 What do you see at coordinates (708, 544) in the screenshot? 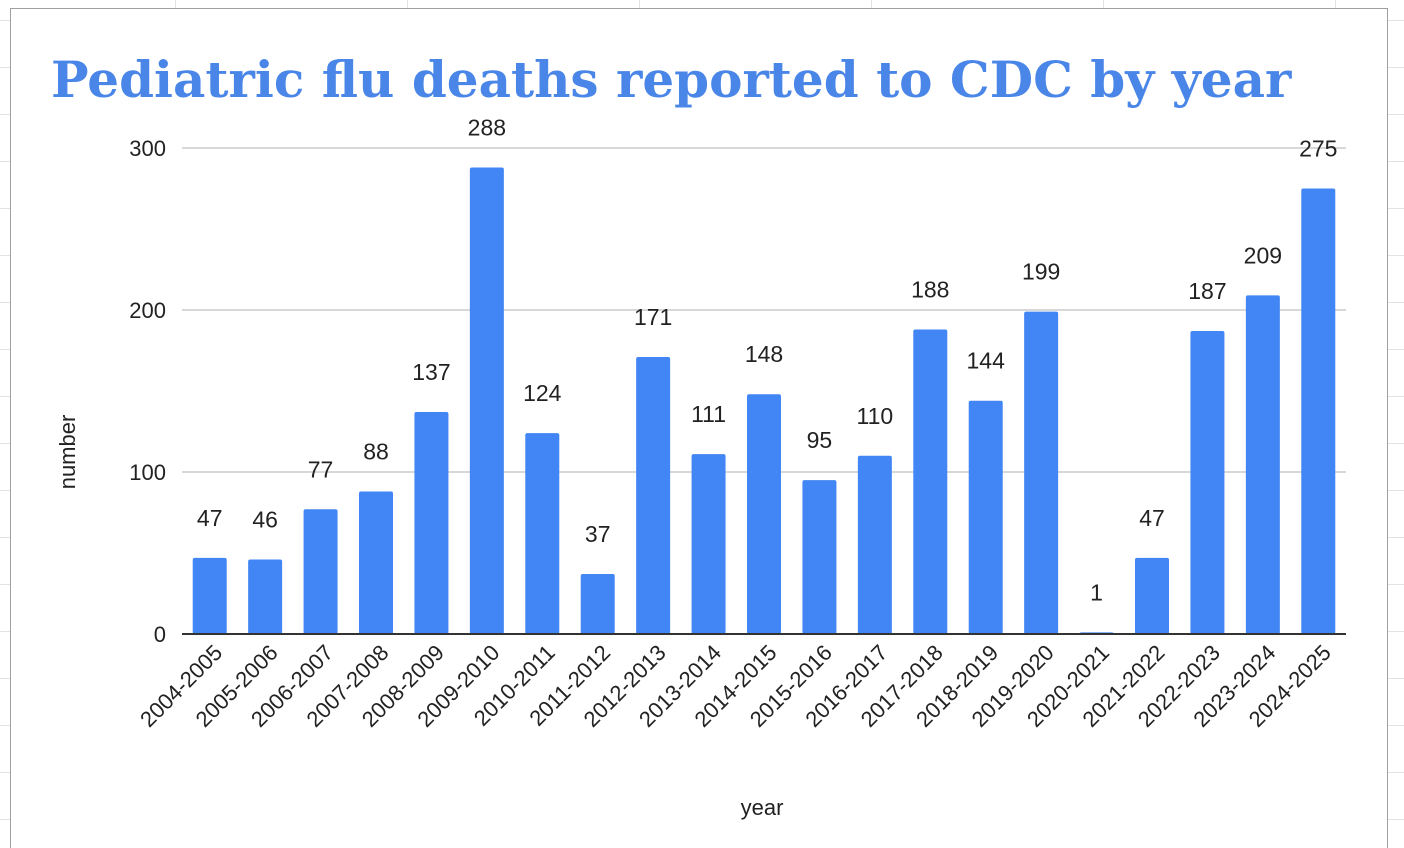
I see `bar-2013-2014` at bounding box center [708, 544].